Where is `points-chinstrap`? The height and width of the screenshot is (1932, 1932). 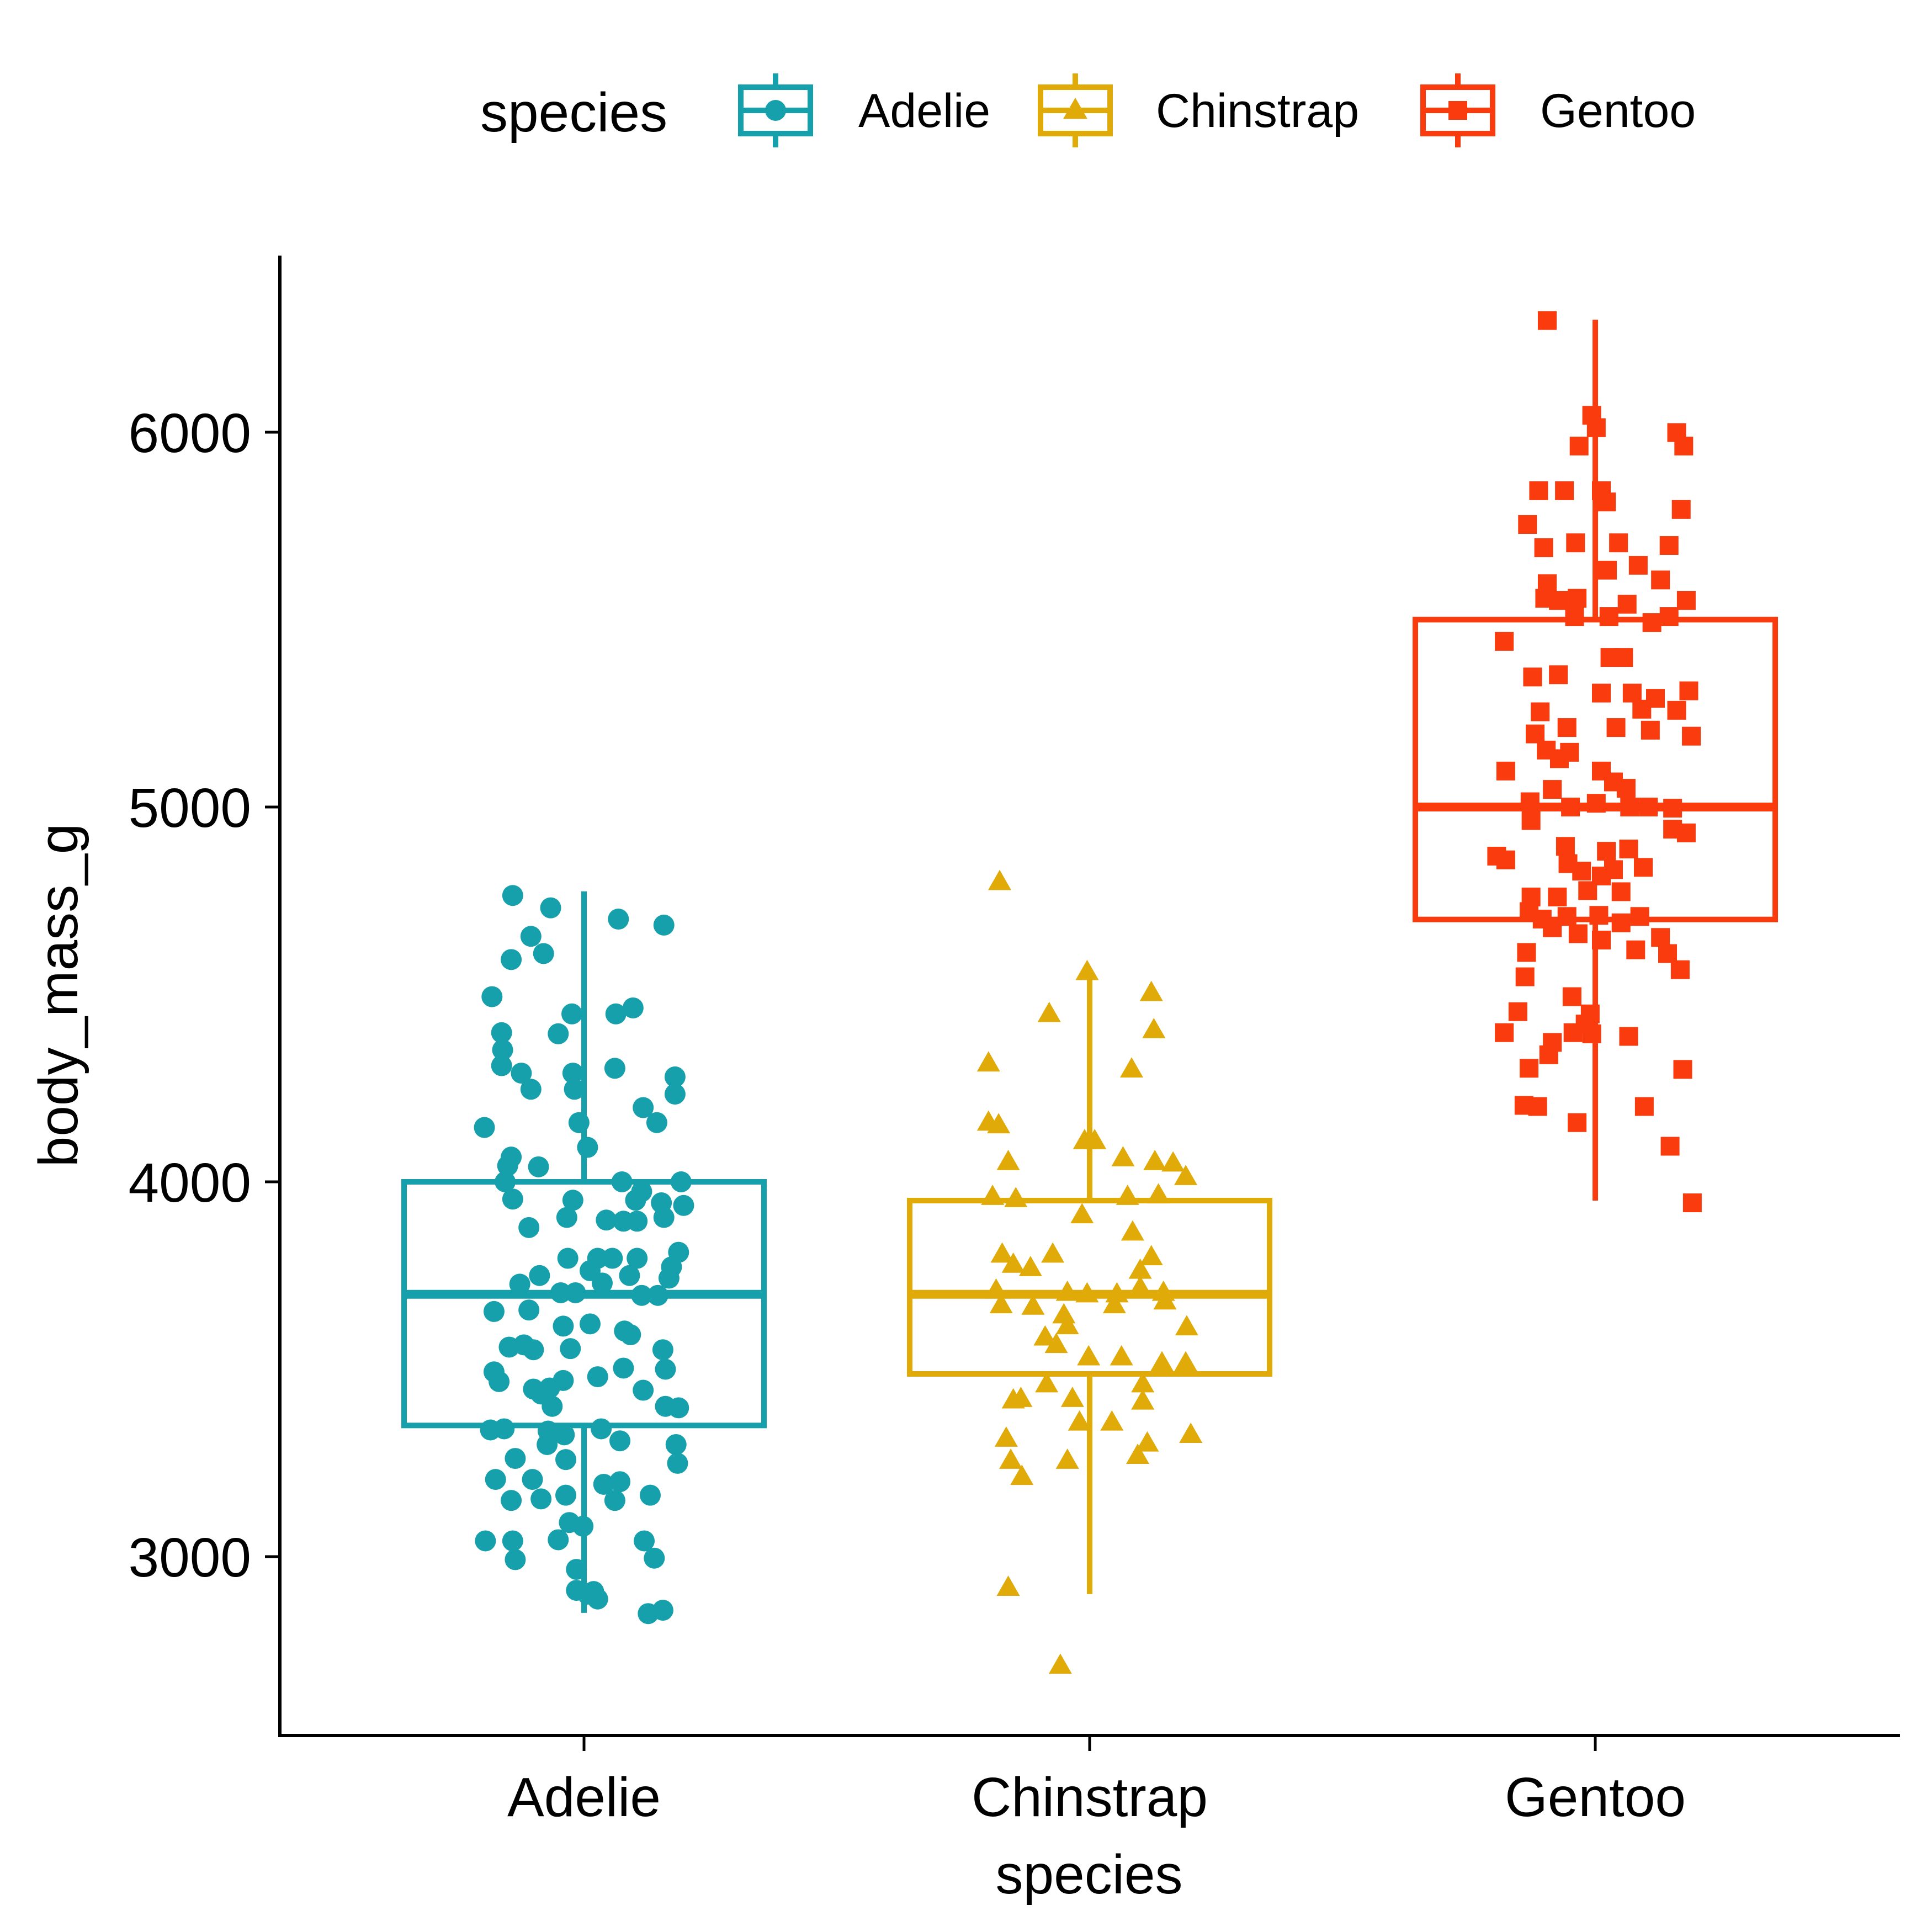
points-chinstrap is located at coordinates (1089, 1272).